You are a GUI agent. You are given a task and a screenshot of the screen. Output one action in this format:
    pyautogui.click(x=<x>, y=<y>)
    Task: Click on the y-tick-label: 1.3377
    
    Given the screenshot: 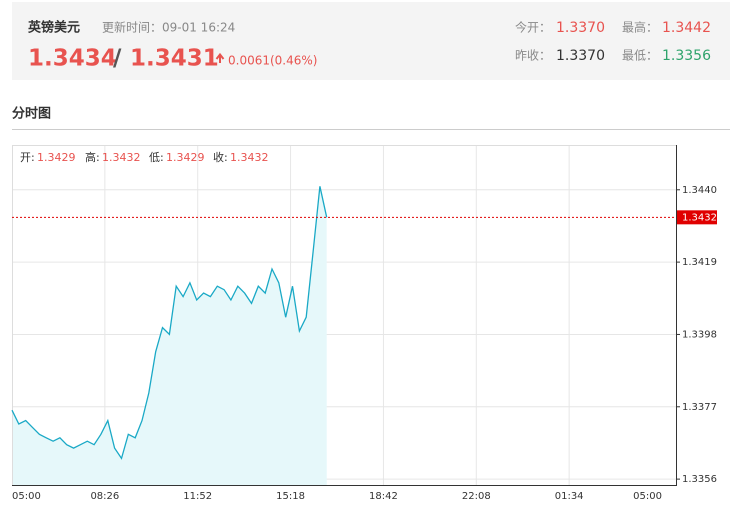 What is the action you would take?
    pyautogui.click(x=699, y=407)
    